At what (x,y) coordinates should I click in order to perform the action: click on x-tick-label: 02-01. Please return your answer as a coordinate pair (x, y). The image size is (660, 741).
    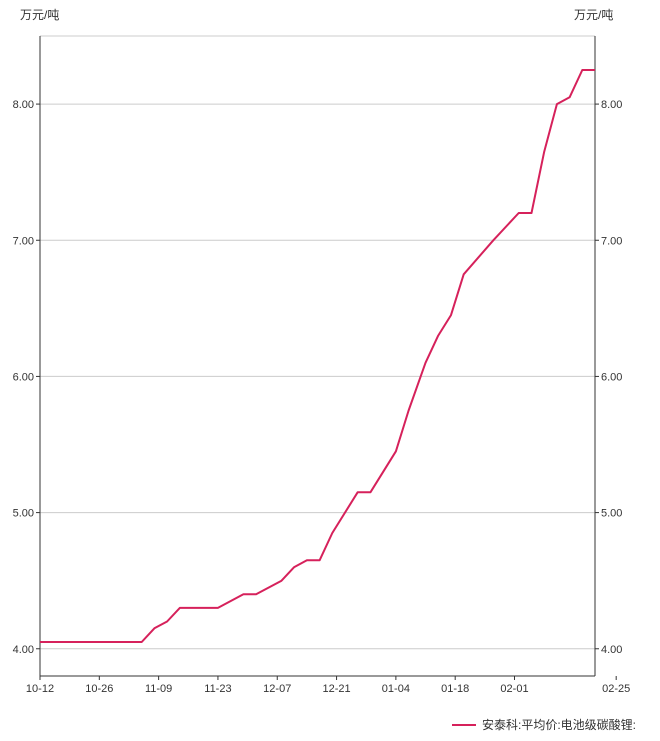
    Looking at the image, I should click on (514, 689).